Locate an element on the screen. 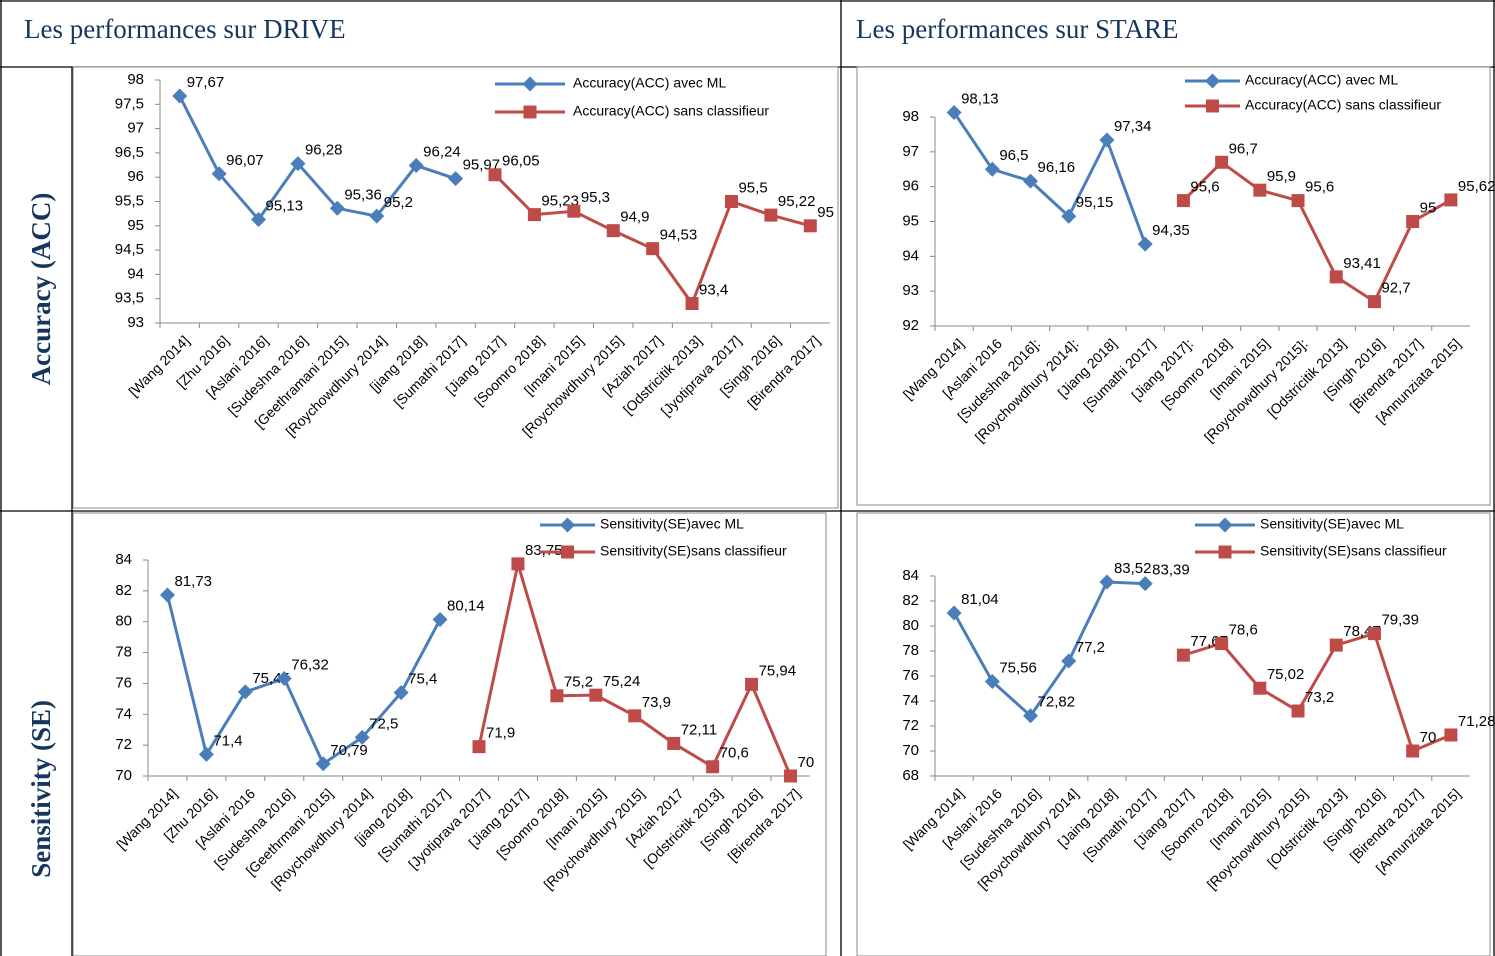  data-label: 96,7 is located at coordinates (1243, 148).